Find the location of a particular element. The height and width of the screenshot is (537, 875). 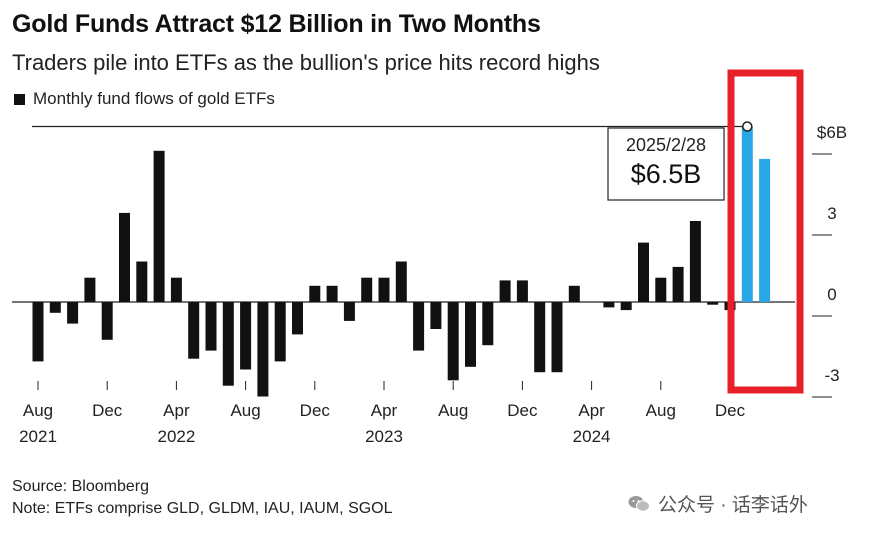

watermark: 公众号 · 话李话外 is located at coordinates (718, 503).